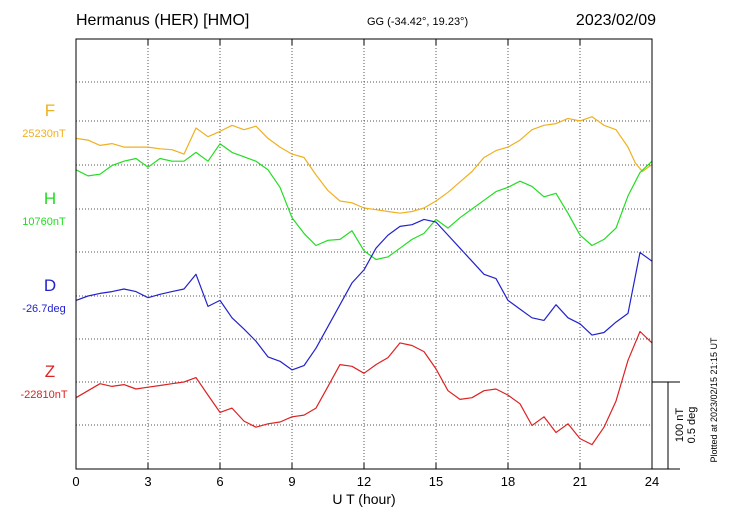  What do you see at coordinates (714, 400) in the screenshot?
I see `plotted-at-note: Plotted at 2023/02/15 21:15 UT` at bounding box center [714, 400].